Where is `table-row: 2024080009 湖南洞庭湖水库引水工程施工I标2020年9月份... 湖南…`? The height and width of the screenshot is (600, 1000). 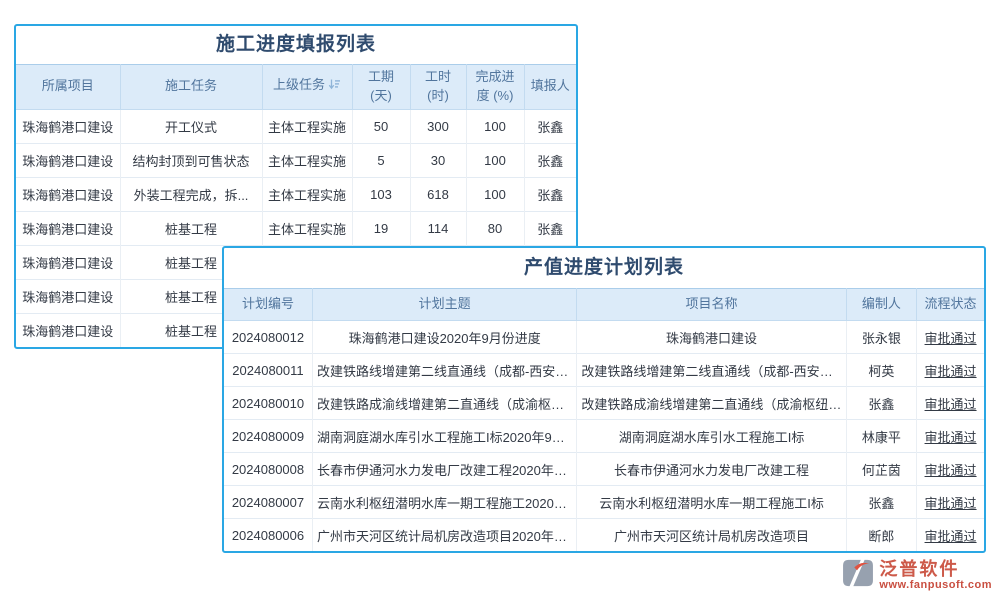 table-row: 2024080009 湖南洞庭湖水库引水工程施工I标2020年9月份... 湖南… is located at coordinates (604, 436).